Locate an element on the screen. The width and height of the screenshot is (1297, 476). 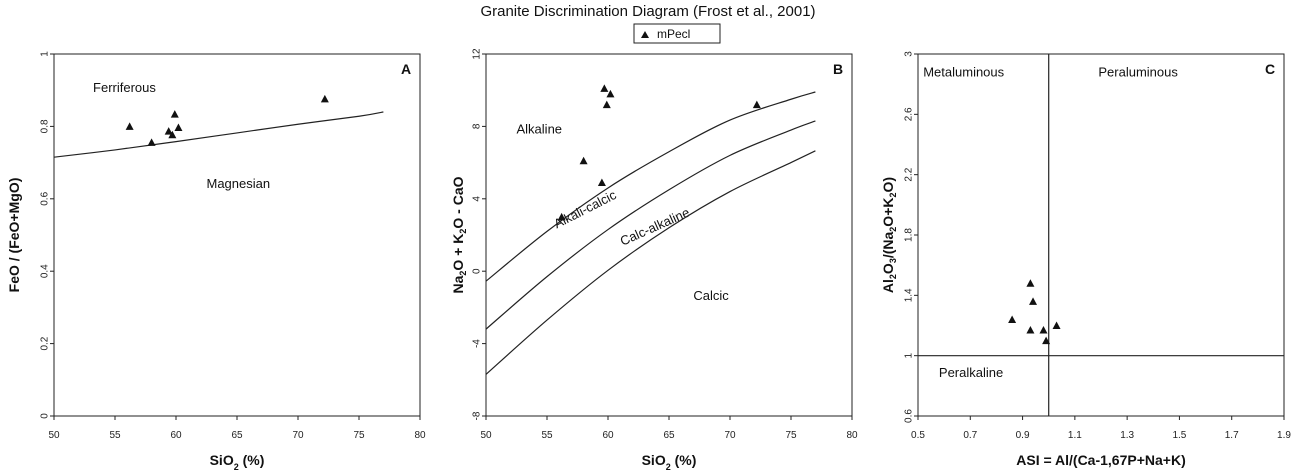
region-label: Alkaline is located at coordinates (540, 129).